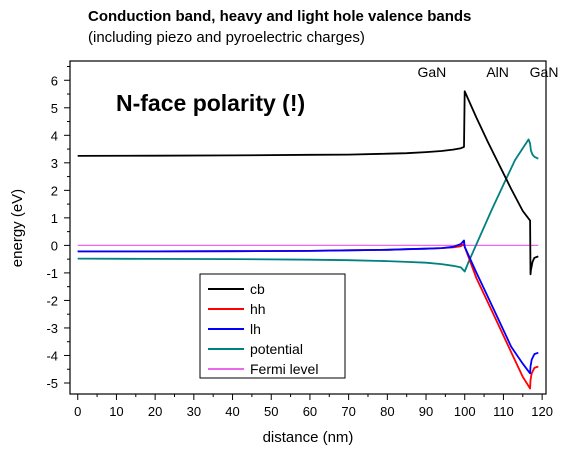  I want to click on legend-box, so click(272, 326).